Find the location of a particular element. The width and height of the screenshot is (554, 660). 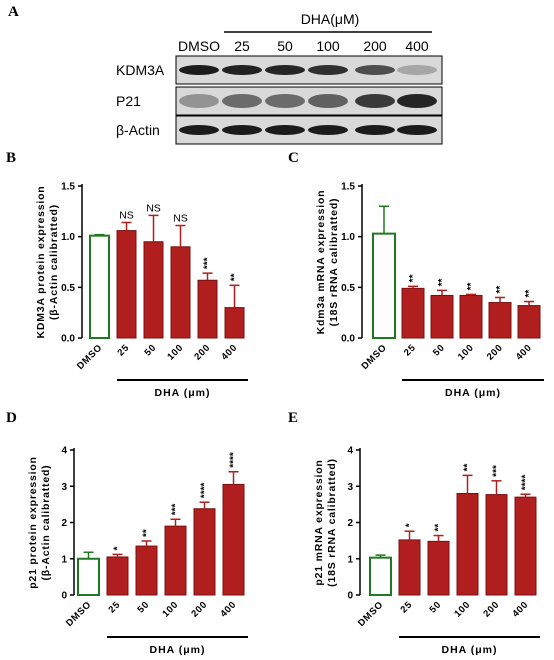

y-tick-label: 3 is located at coordinates (64, 487).